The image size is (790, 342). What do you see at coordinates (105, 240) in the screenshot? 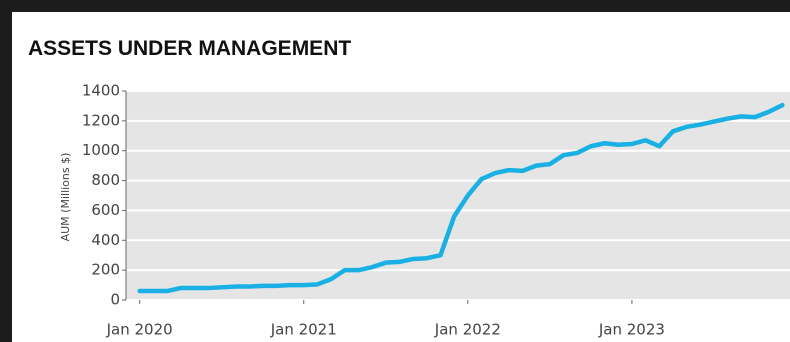
I see `y-tick-label: 400` at bounding box center [105, 240].